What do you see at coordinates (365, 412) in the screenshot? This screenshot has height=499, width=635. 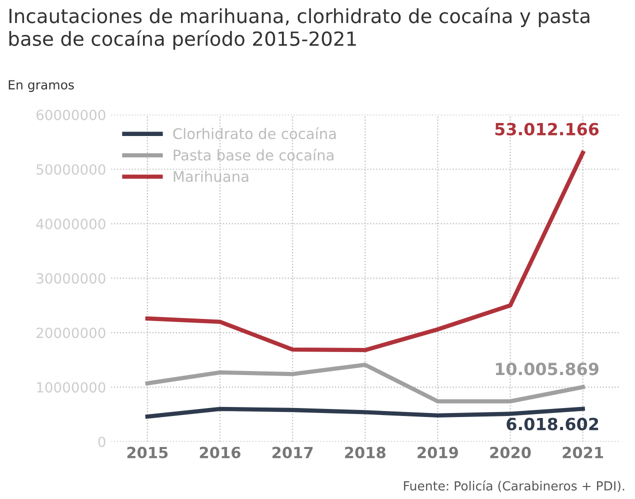 I see `line-series` at bounding box center [365, 412].